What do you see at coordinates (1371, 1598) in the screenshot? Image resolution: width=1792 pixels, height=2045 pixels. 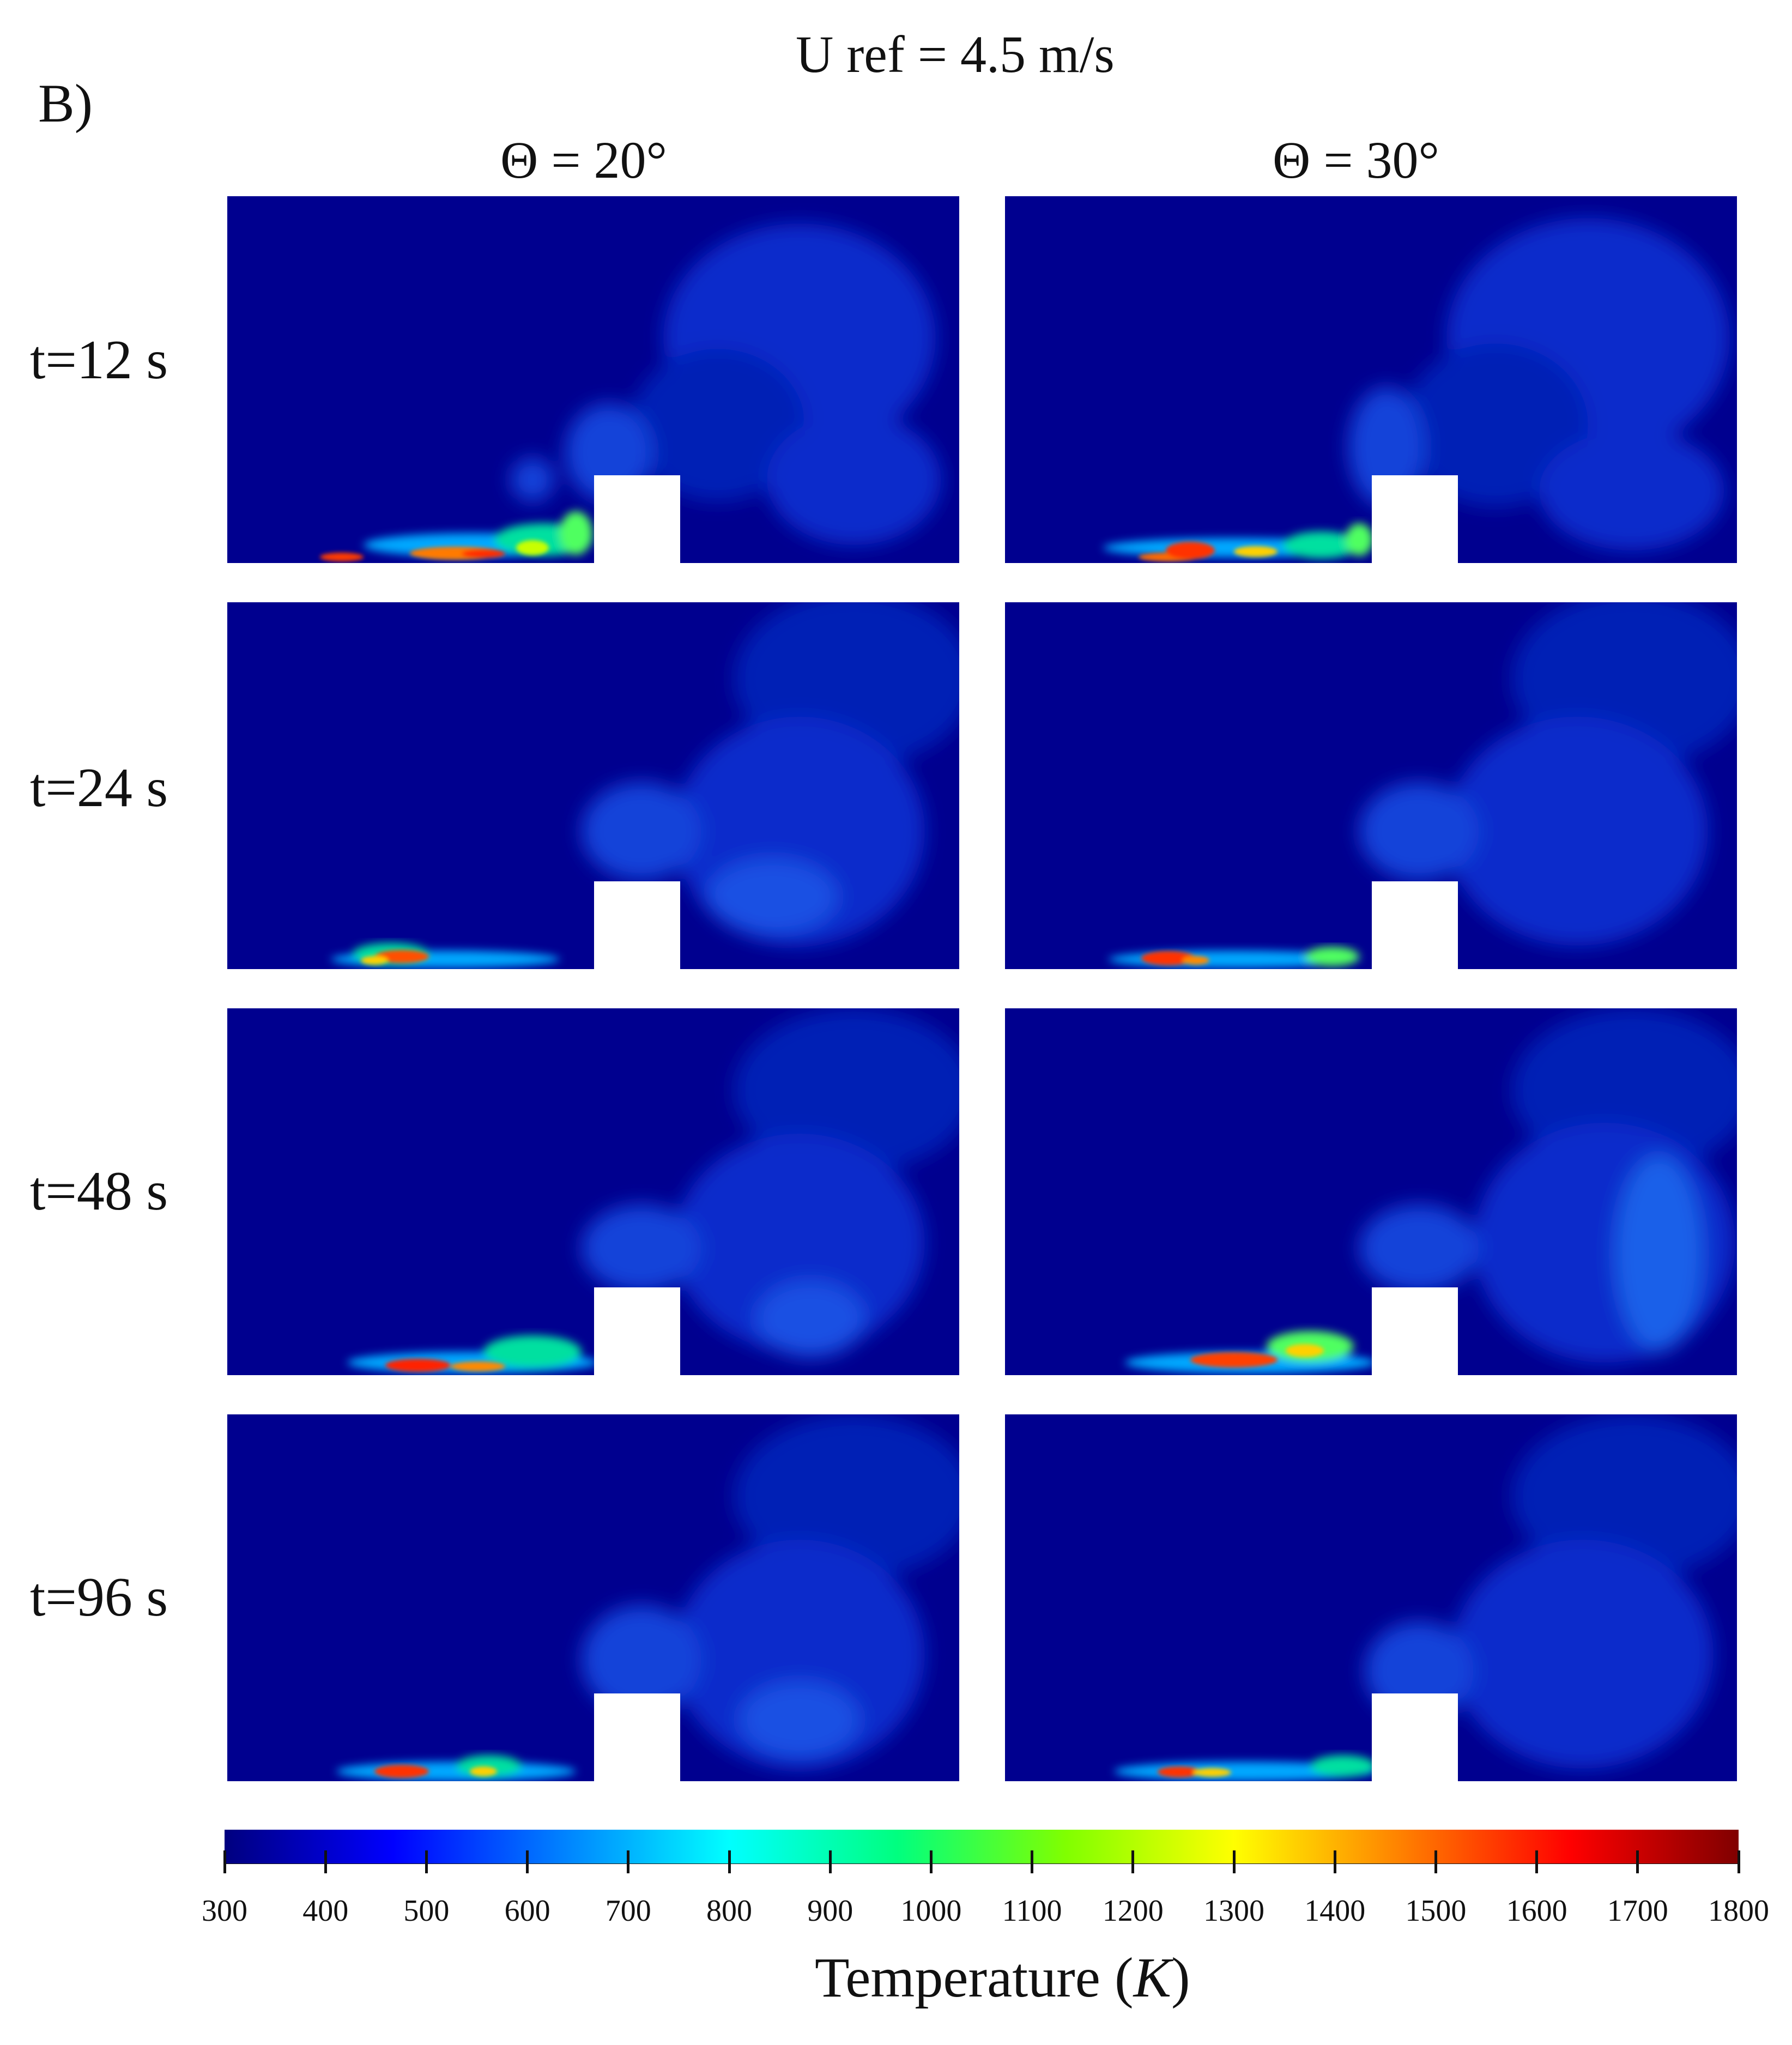 I see `contour-panel-t96-theta30` at bounding box center [1371, 1598].